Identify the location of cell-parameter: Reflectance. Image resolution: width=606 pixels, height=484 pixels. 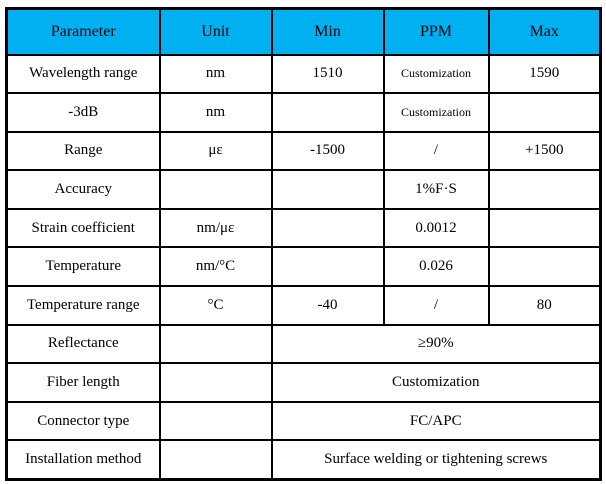
(83, 344).